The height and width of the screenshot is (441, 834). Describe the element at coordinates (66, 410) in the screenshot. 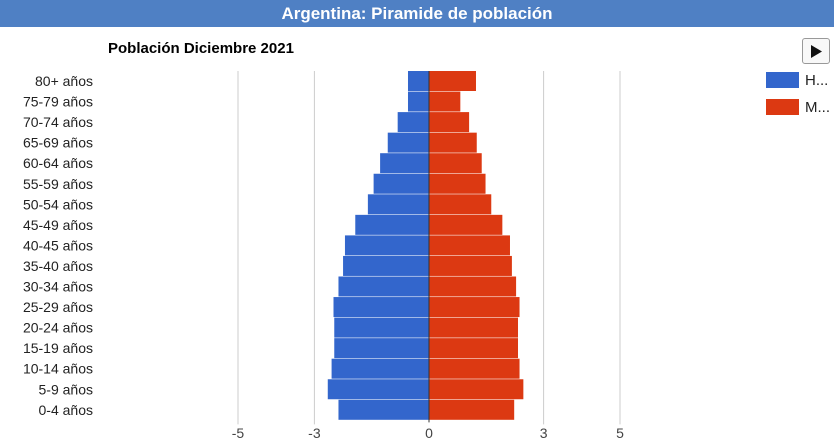

I see `y-tick-label: 0-4 años` at that location.